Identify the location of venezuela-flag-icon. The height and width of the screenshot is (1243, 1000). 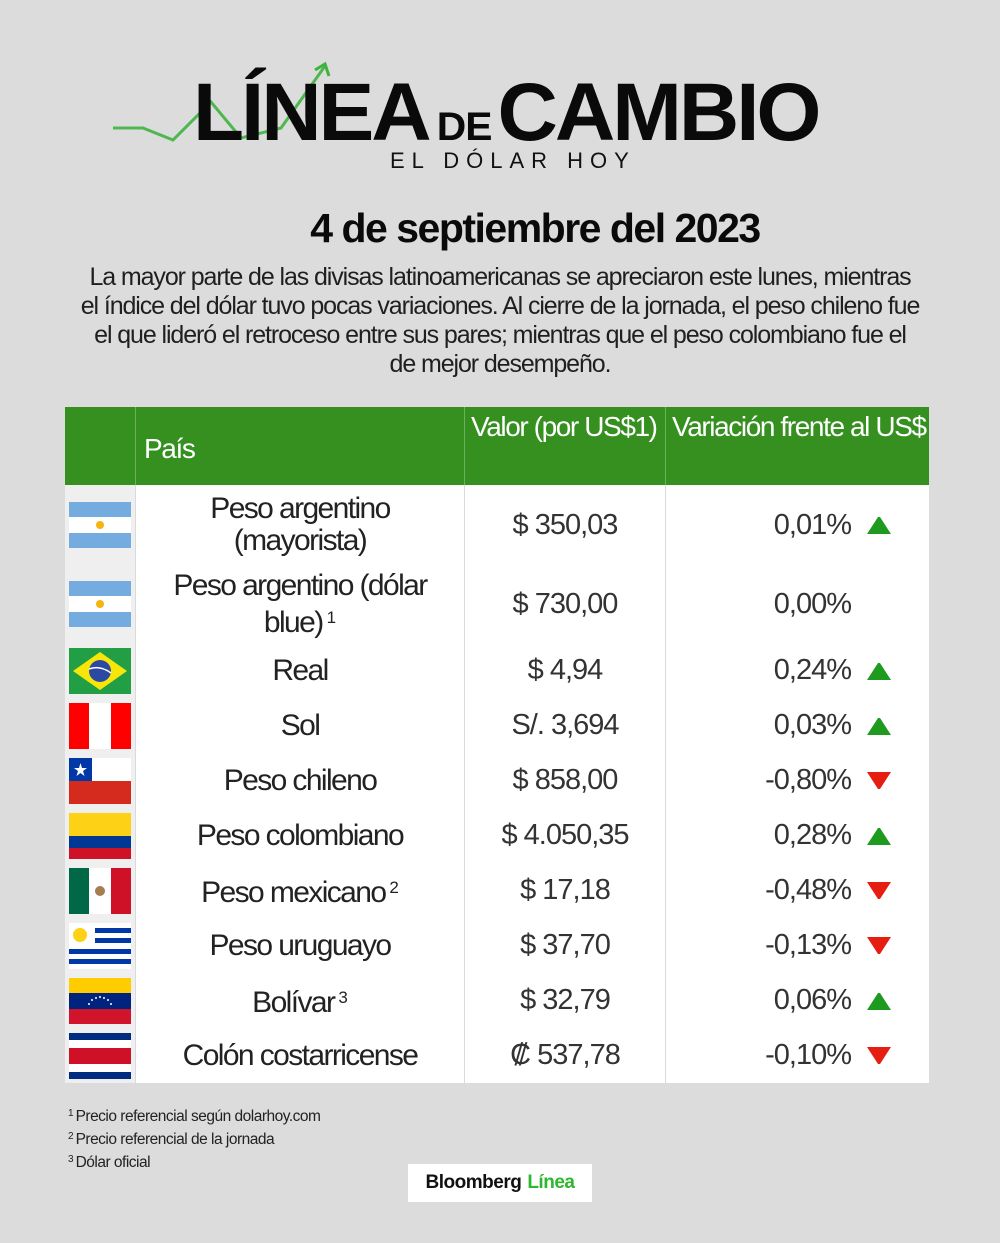
(100, 1000).